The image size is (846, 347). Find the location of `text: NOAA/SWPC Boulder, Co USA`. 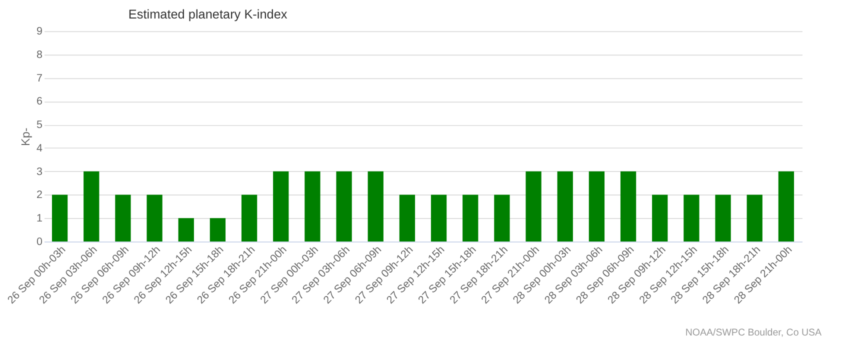

text: NOAA/SWPC Boulder, Co USA is located at coordinates (753, 332).